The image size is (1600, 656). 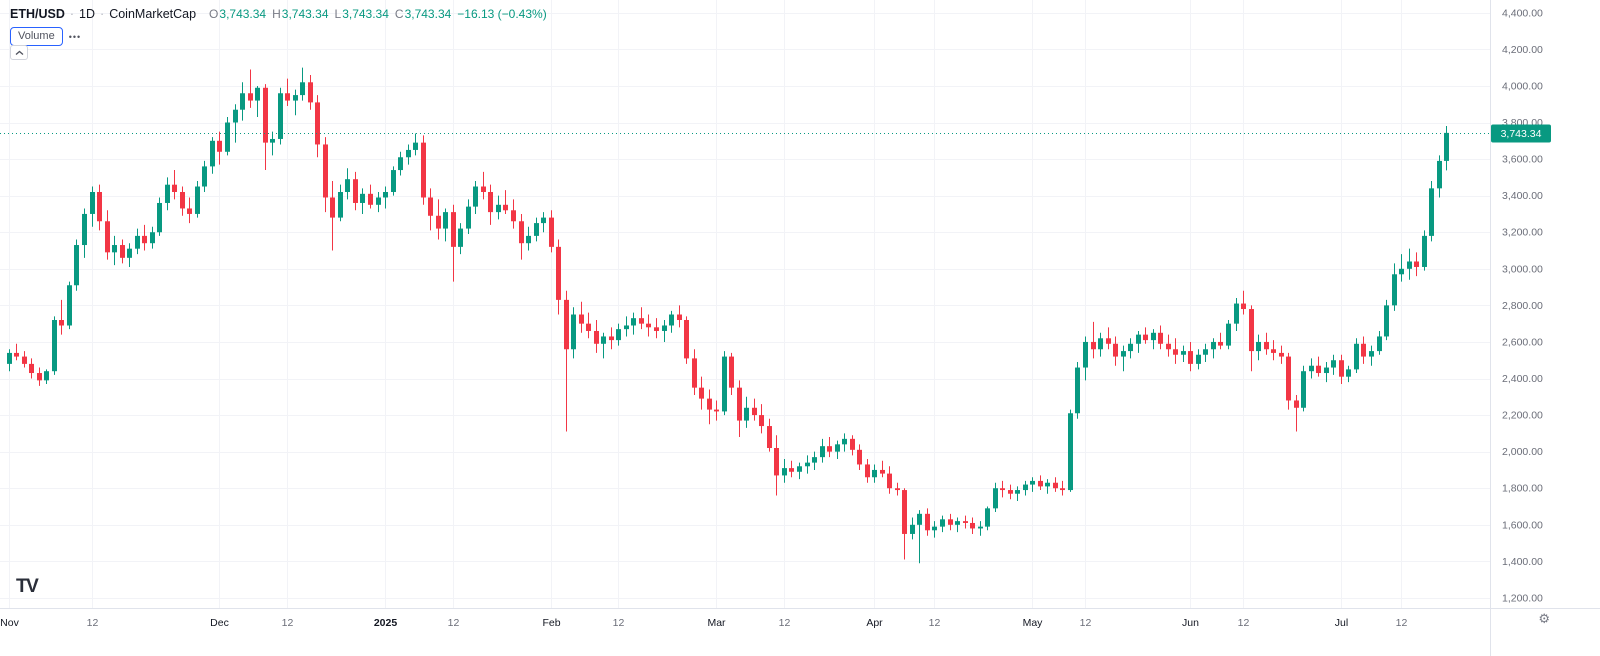 I want to click on settings-gear-icon: ⚙, so click(x=1544, y=618).